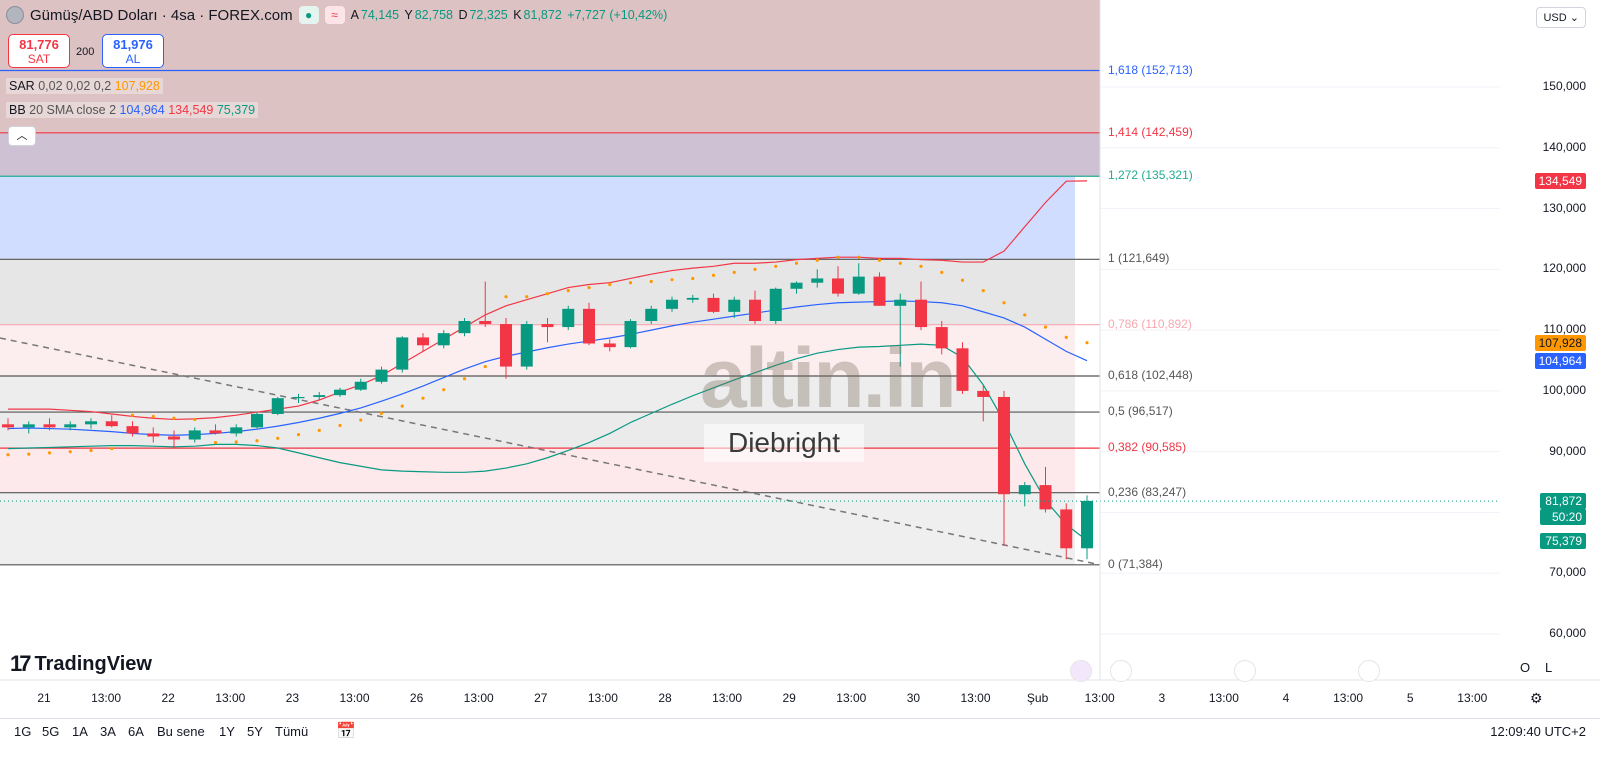 This screenshot has height=768, width=1600. Describe the element at coordinates (255, 731) in the screenshot. I see `range-button: 5Y` at that location.